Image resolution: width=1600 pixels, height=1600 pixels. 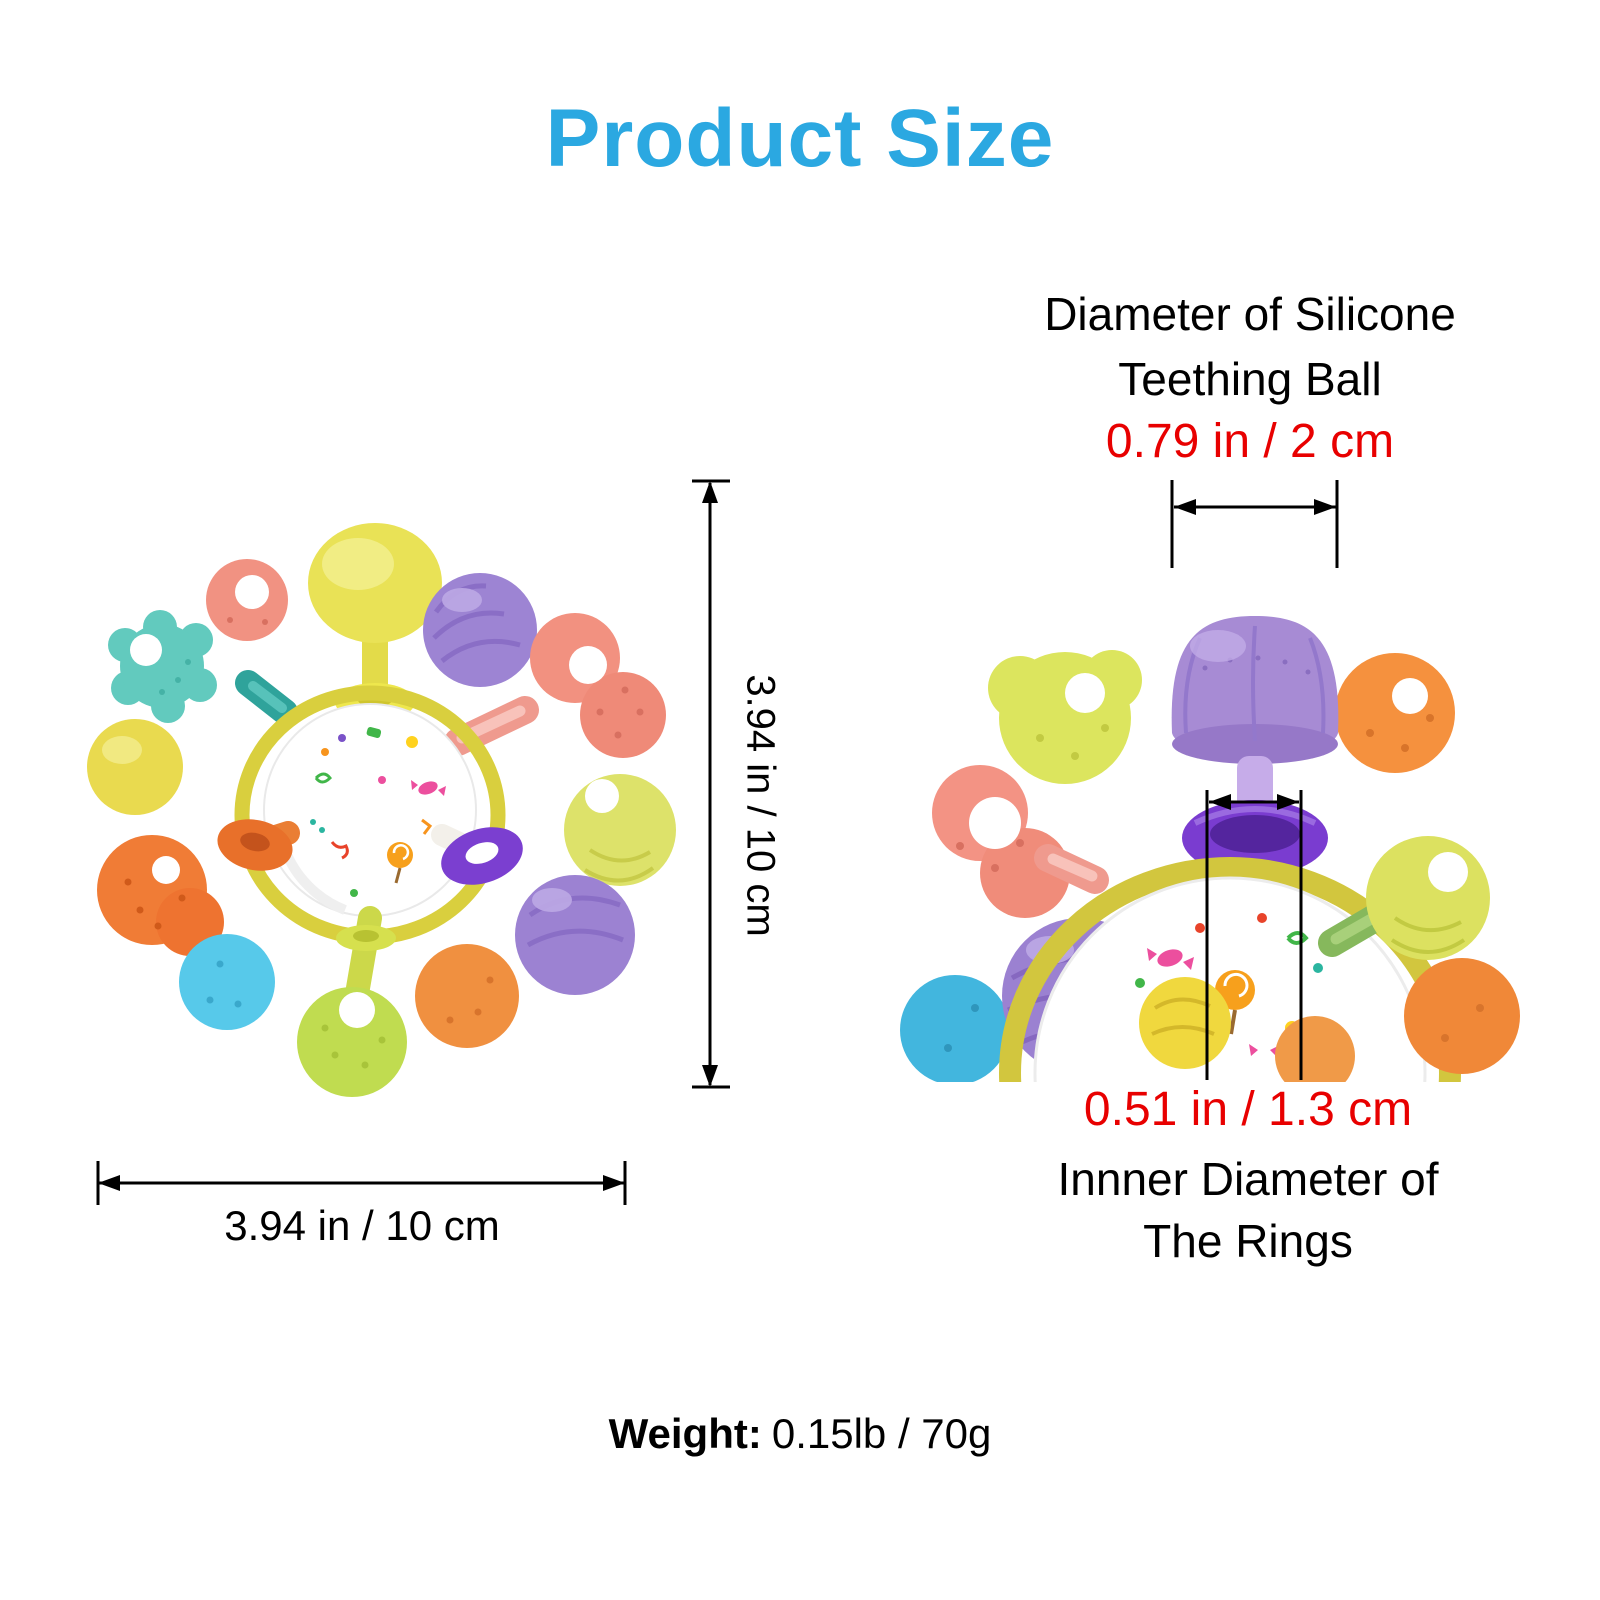 I want to click on teether-lime-right-zoom, so click(x=1428, y=898).